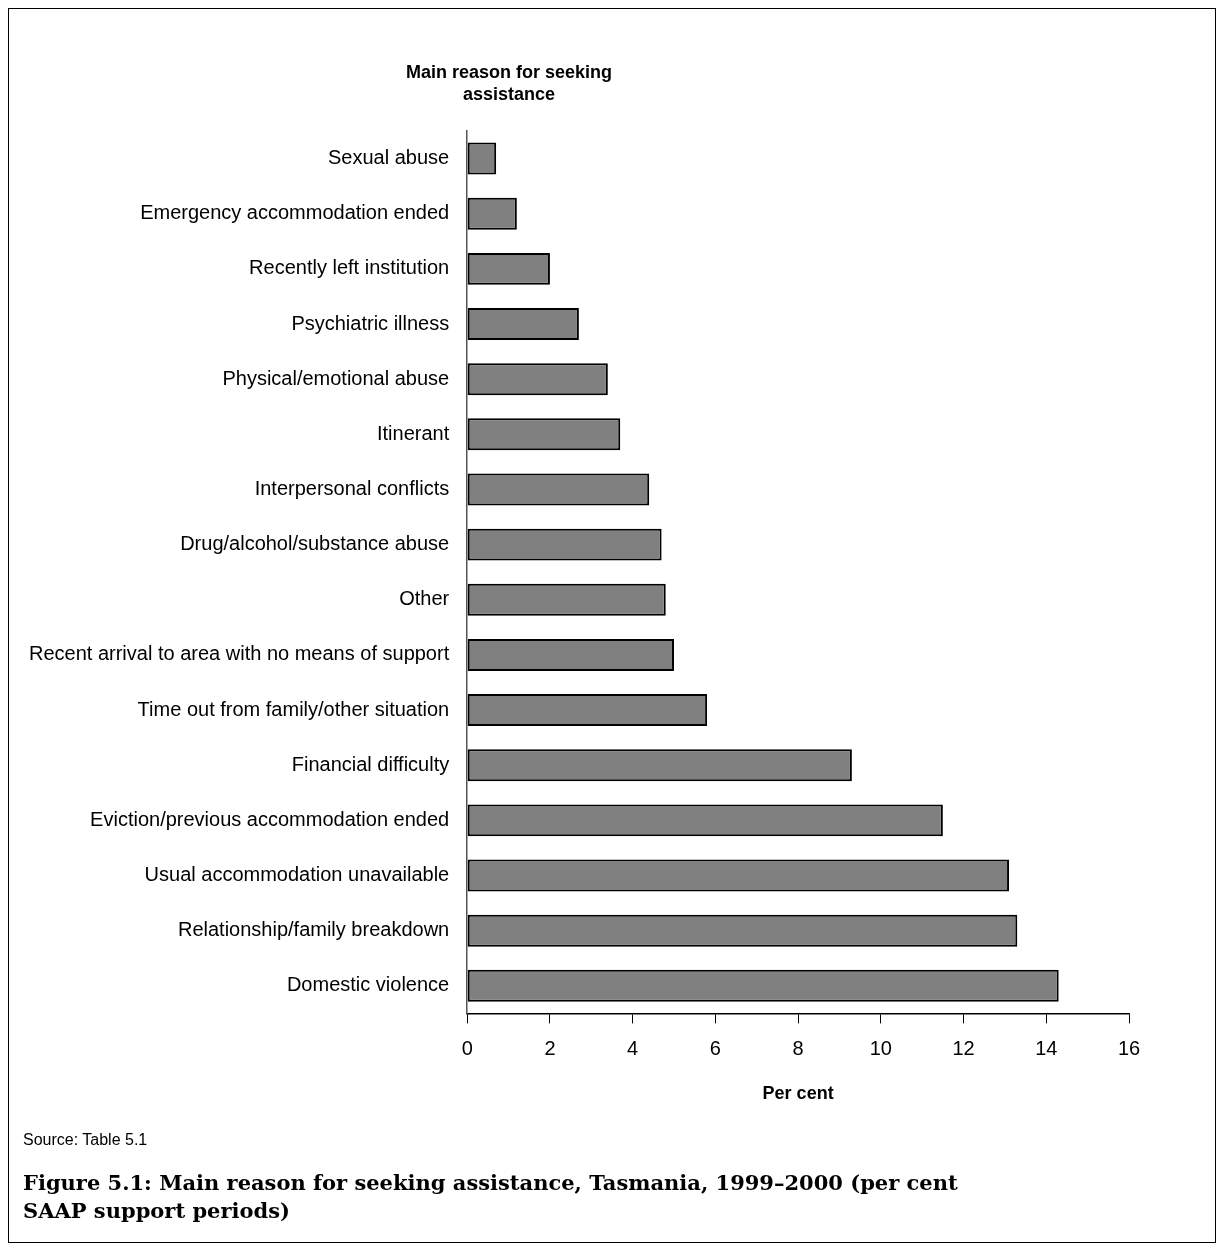 This screenshot has height=1253, width=1226. I want to click on y-tick-label: Drug/alcohol/substance abuse, so click(315, 543).